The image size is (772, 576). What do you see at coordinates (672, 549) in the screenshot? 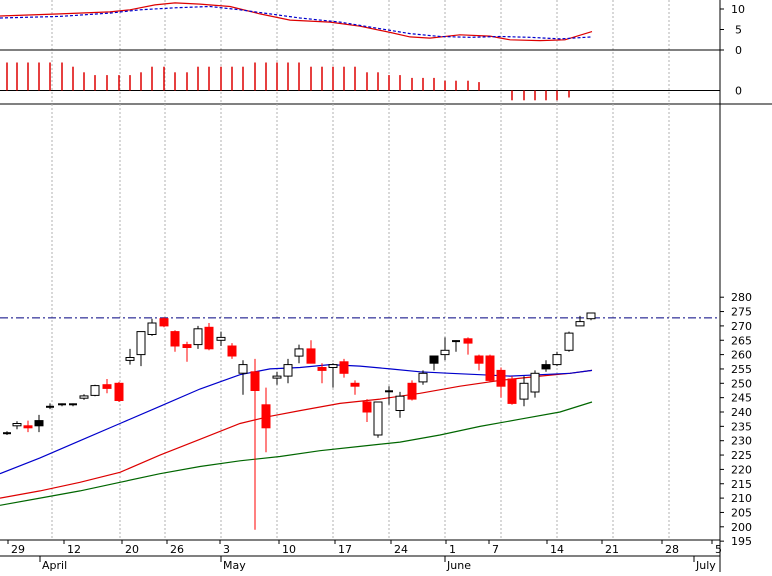
I see `day-tick-label: 28` at bounding box center [672, 549].